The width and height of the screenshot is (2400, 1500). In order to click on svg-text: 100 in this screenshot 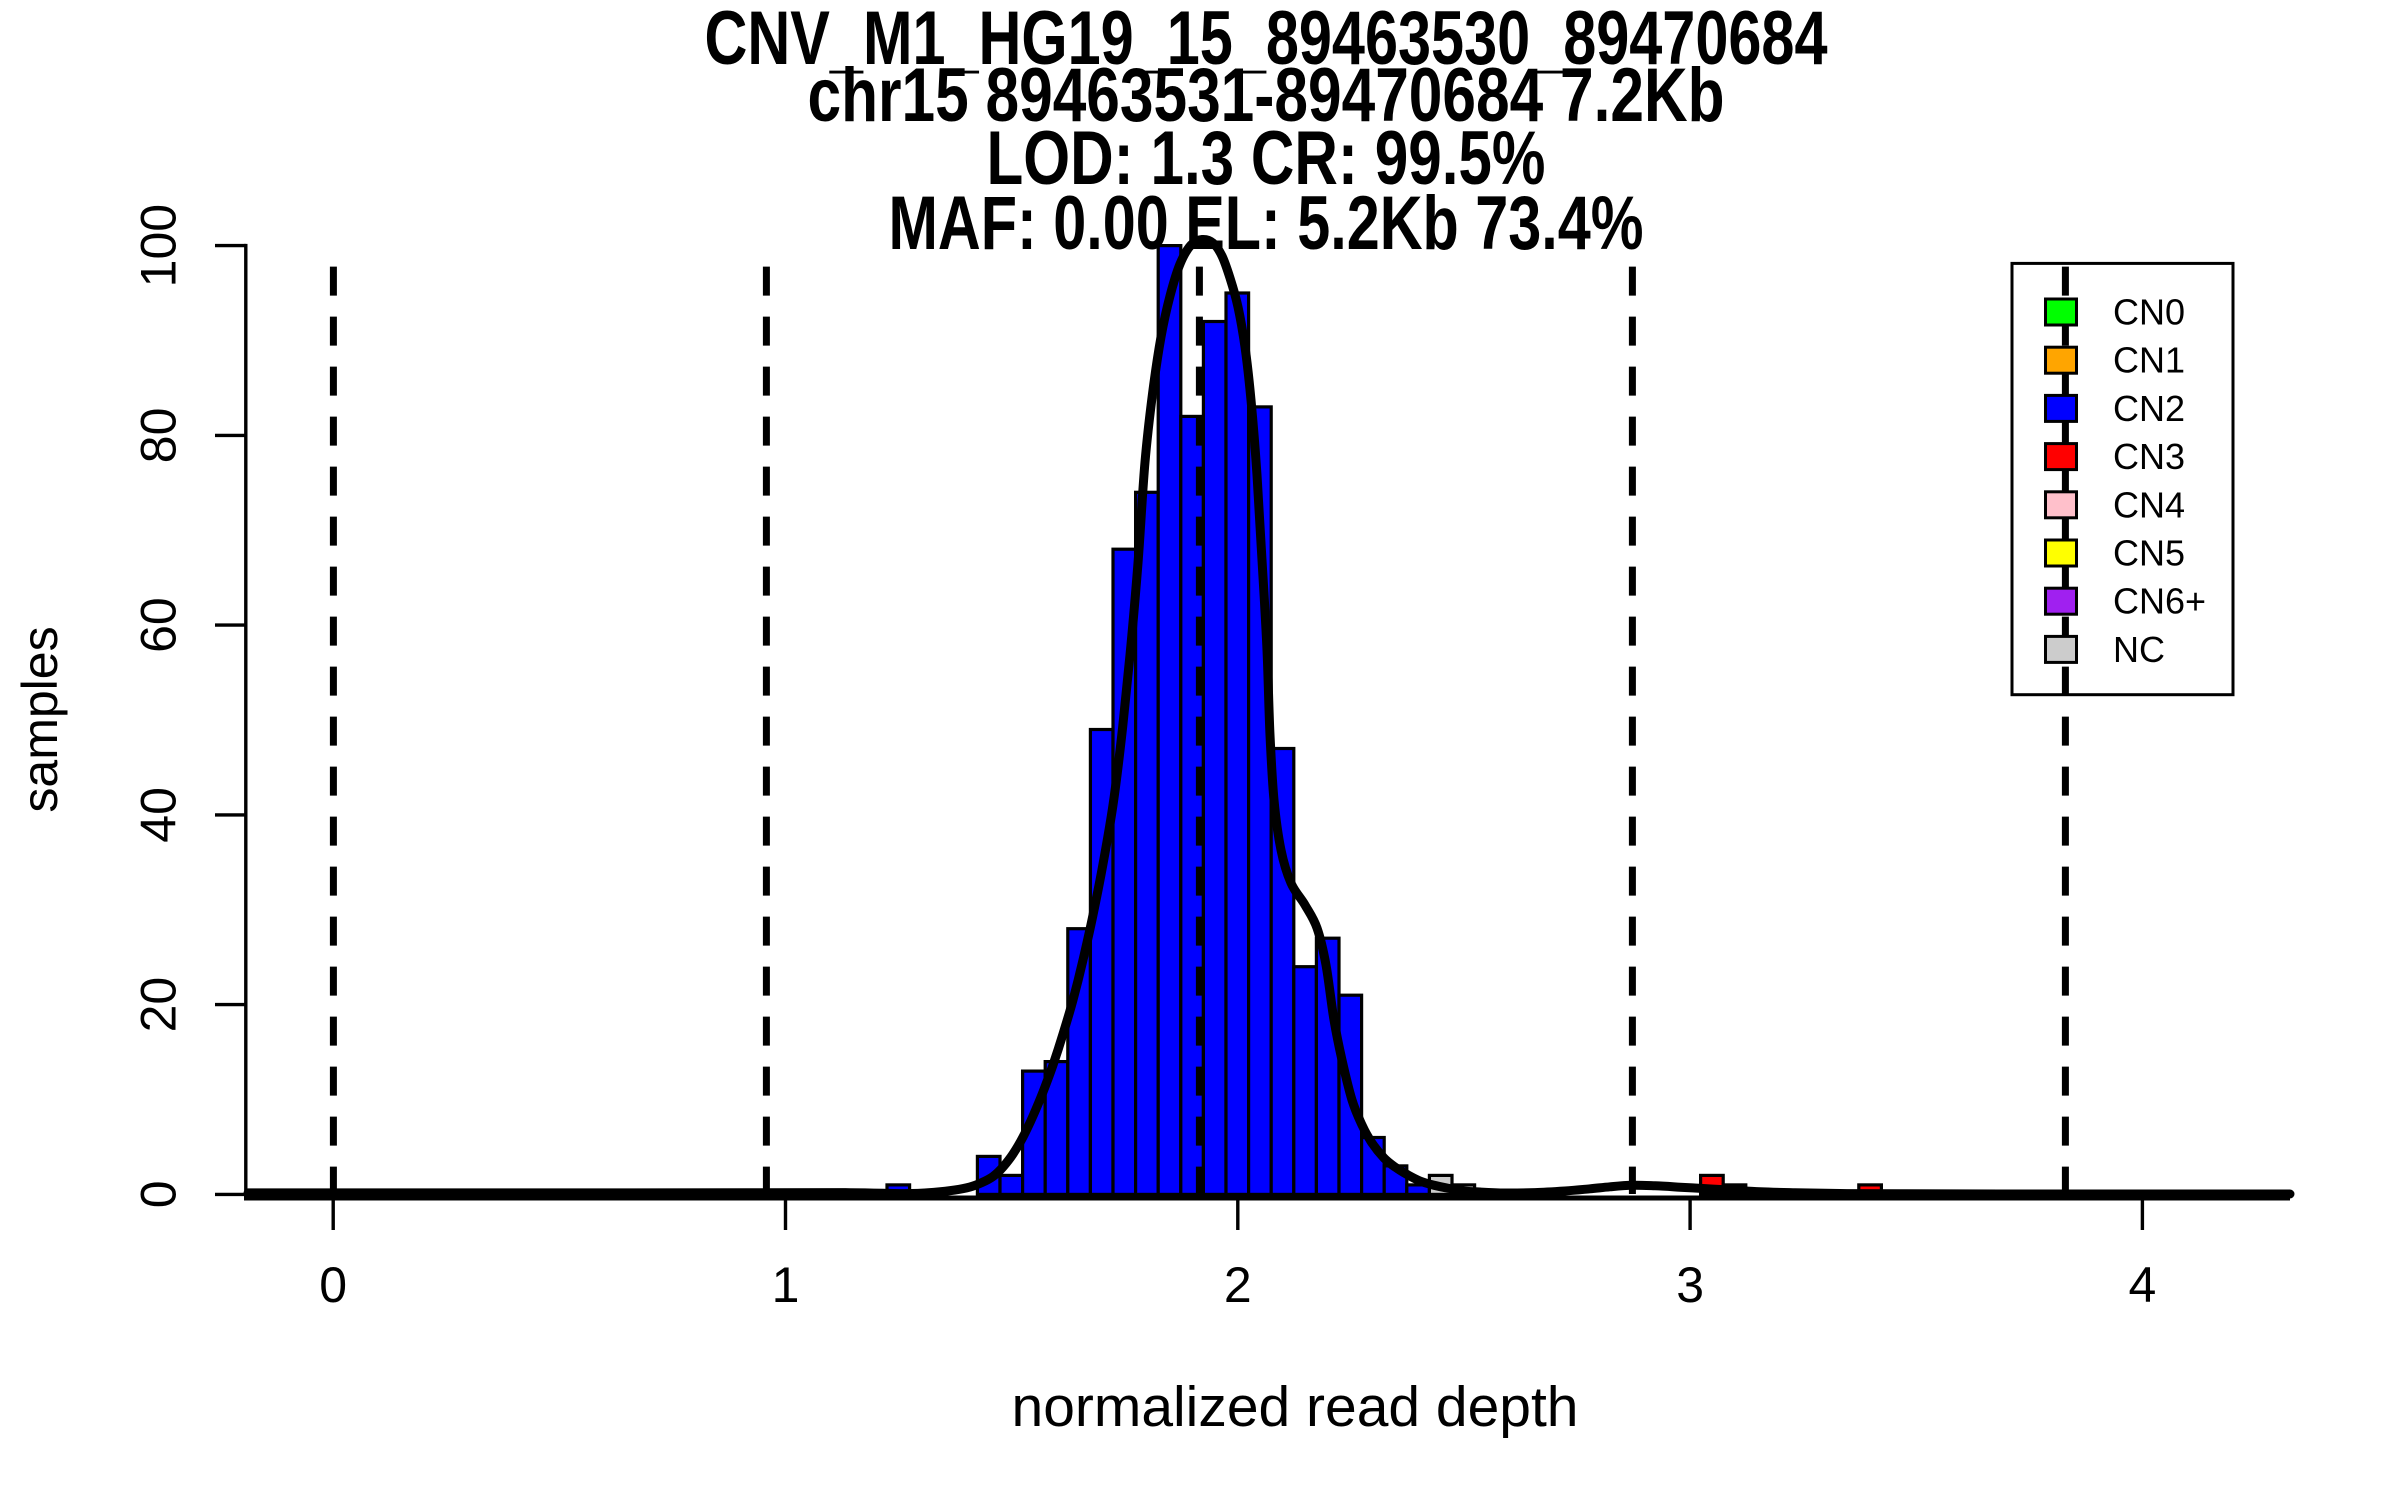, I will do `click(159, 245)`.